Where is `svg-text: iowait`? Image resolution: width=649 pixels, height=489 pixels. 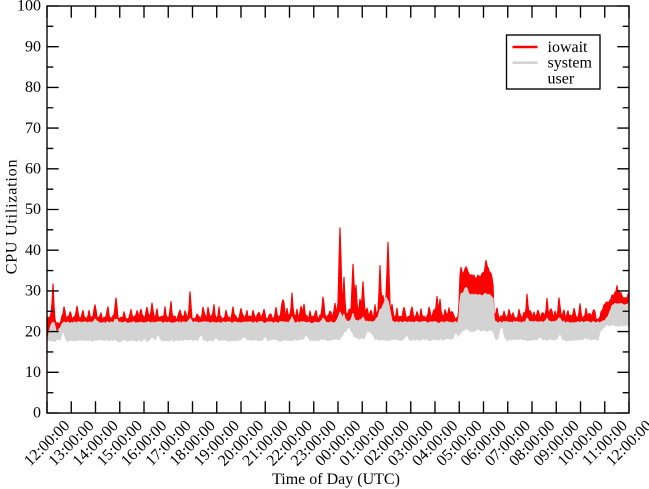
svg-text: iowait is located at coordinates (568, 47).